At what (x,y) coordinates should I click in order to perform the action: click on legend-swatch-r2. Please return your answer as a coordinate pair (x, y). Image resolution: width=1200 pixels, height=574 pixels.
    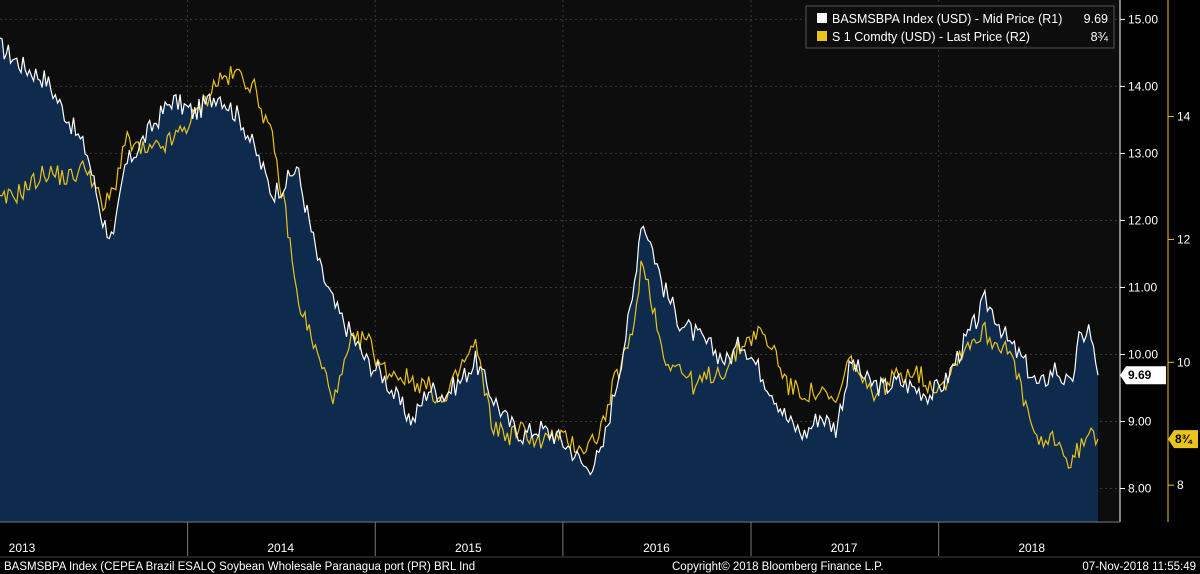
    Looking at the image, I should click on (822, 36).